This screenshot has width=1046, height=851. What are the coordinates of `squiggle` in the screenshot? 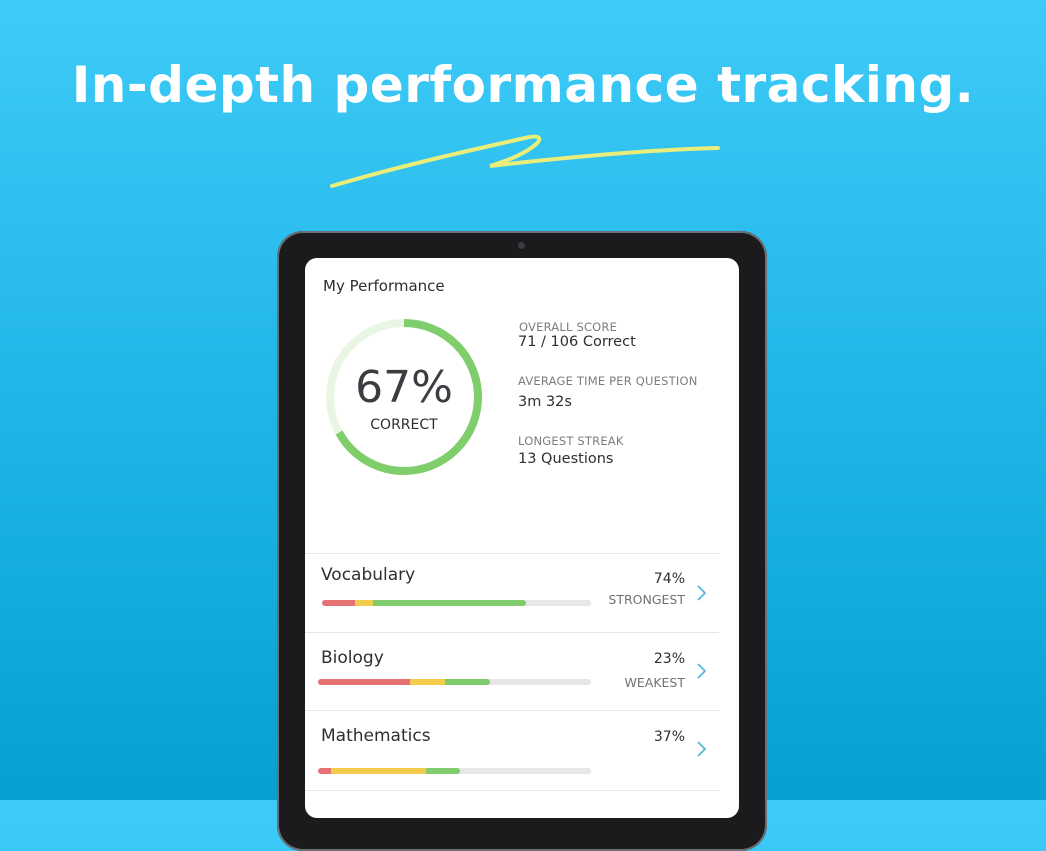 It's located at (525, 161).